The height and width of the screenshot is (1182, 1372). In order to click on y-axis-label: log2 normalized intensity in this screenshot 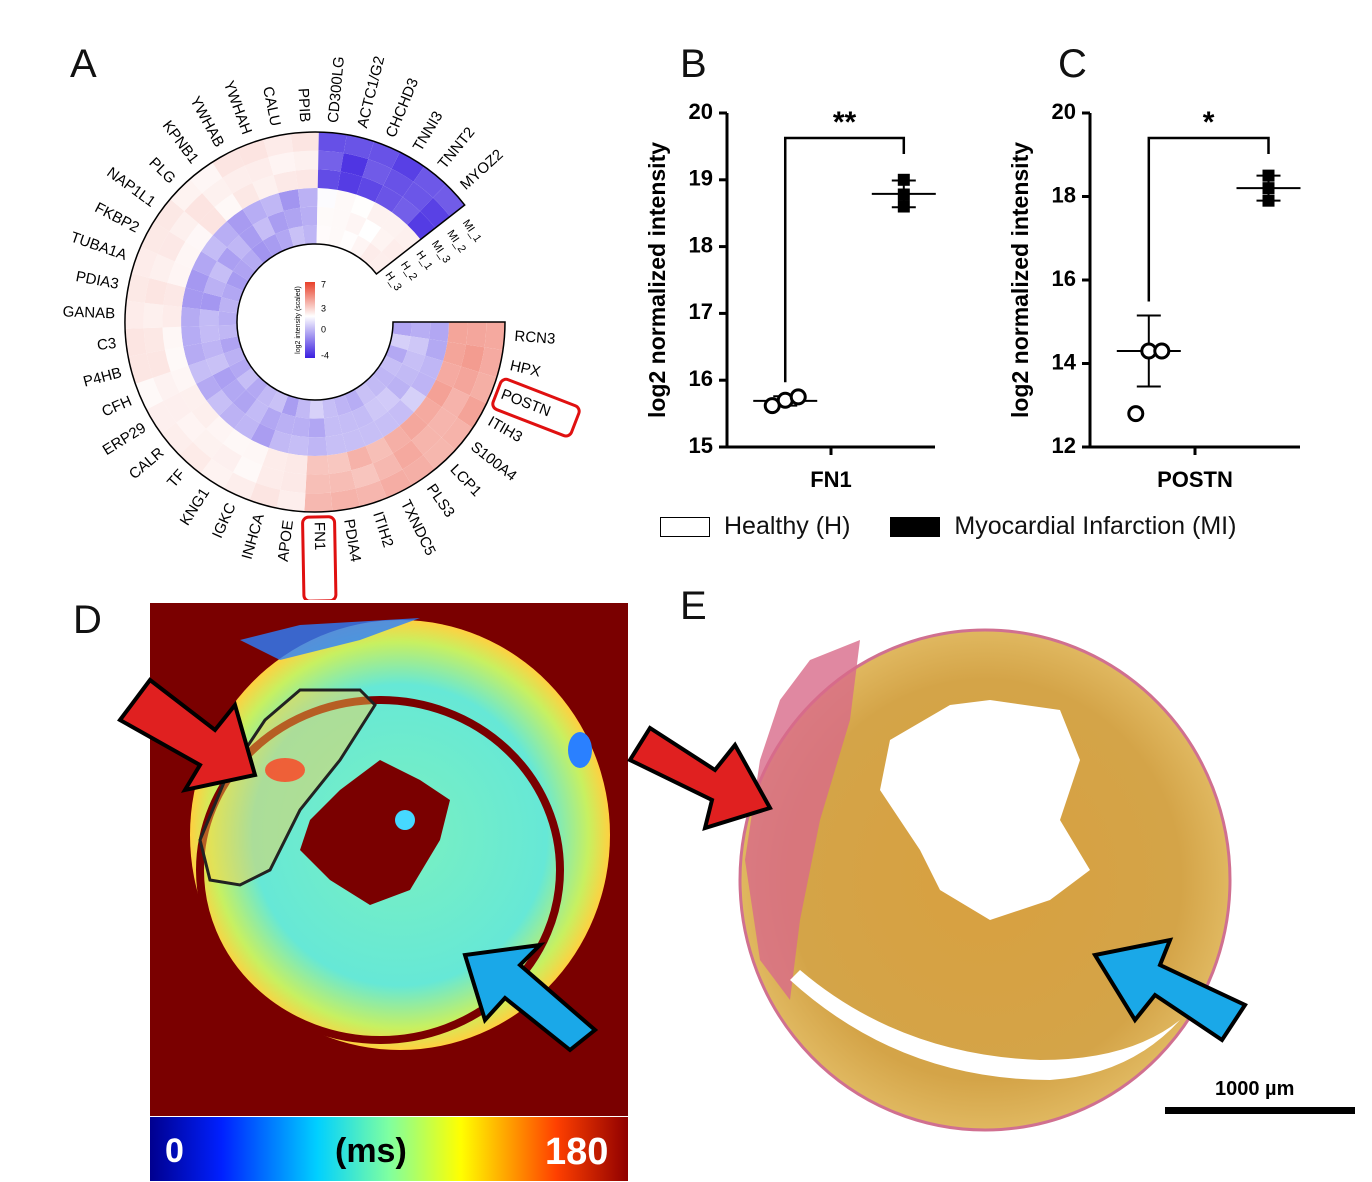, I will do `click(1020, 280)`.